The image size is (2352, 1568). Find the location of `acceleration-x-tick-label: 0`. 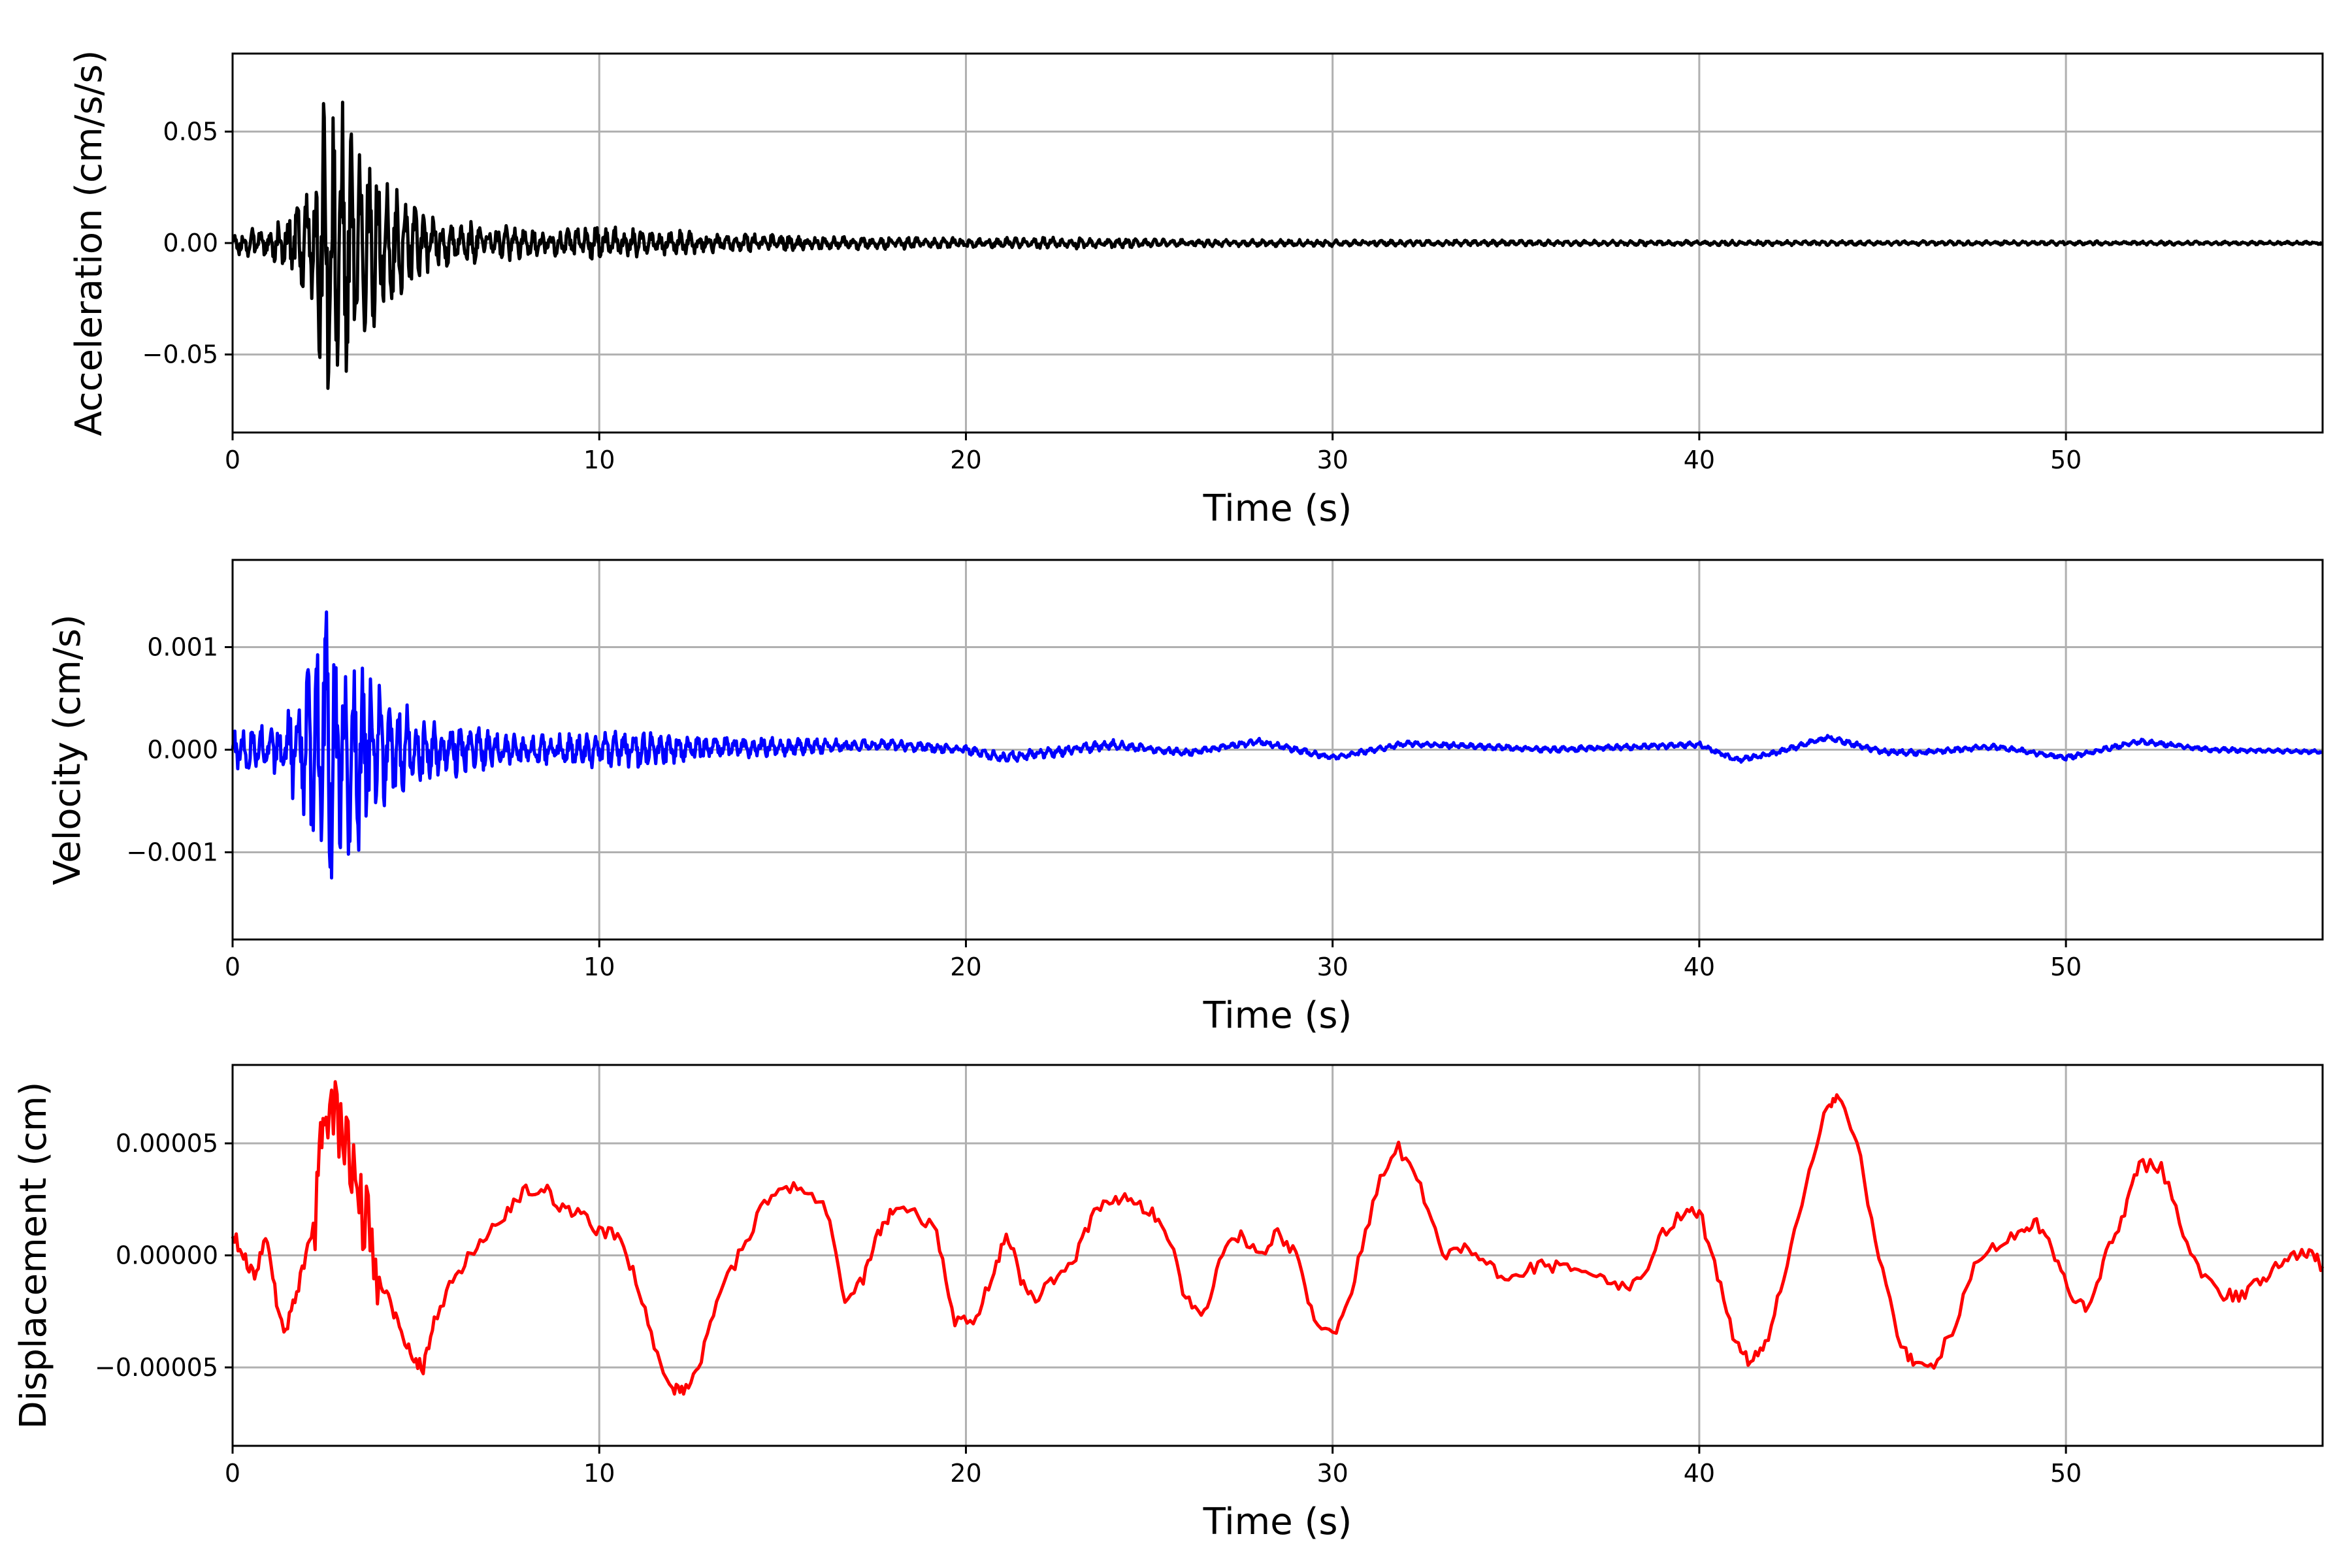

acceleration-x-tick-label: 0 is located at coordinates (232, 460).